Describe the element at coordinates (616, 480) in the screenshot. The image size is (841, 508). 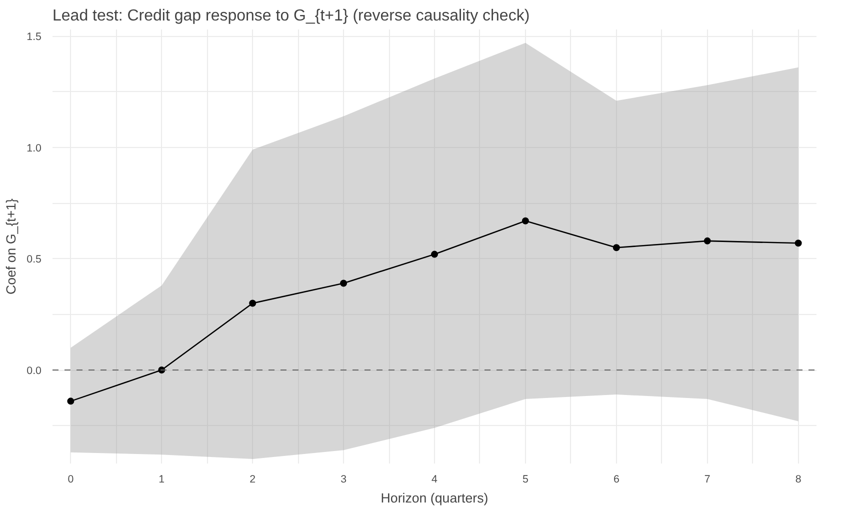
I see `x-tick-label: 6` at that location.